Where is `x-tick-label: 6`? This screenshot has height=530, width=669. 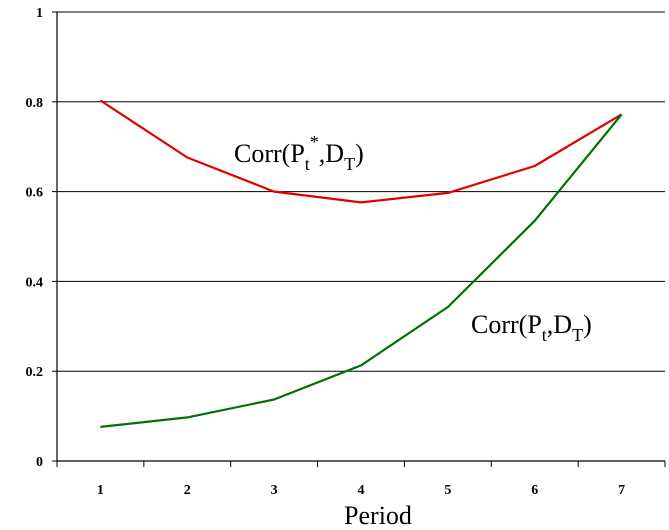 x-tick-label: 6 is located at coordinates (534, 490).